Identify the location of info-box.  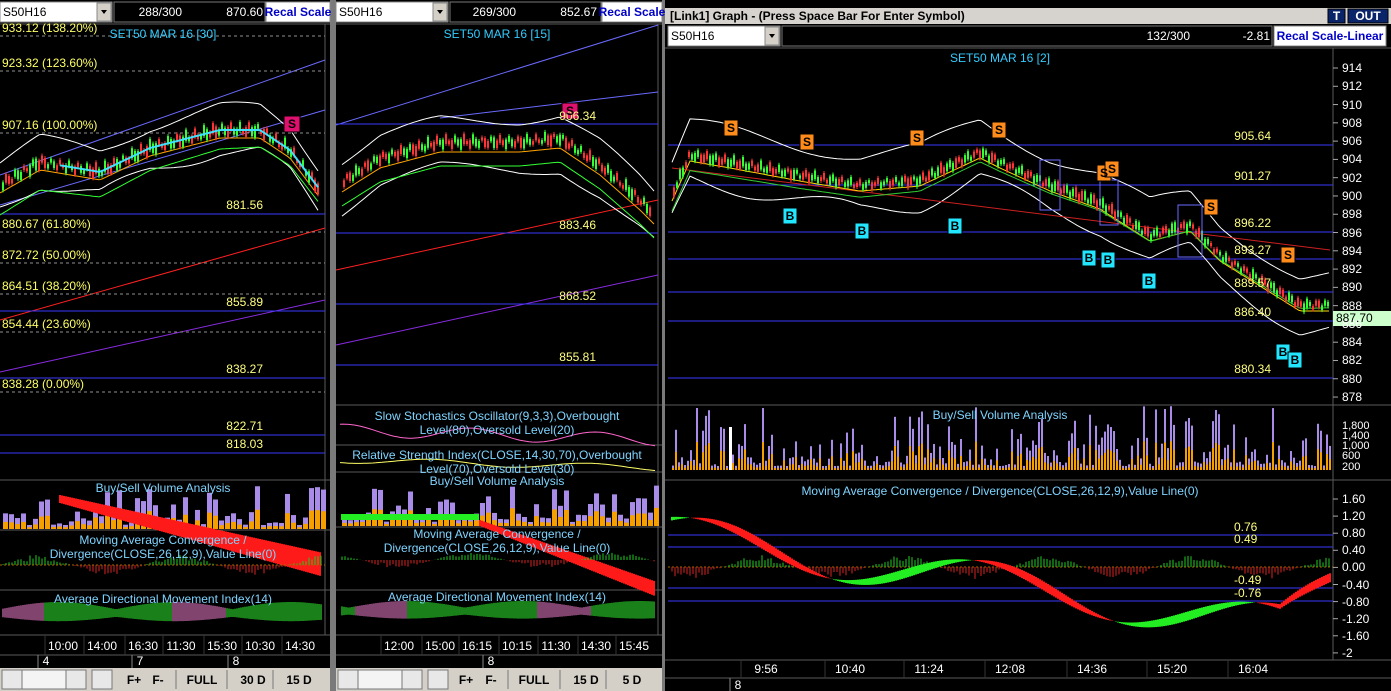
(525, 12).